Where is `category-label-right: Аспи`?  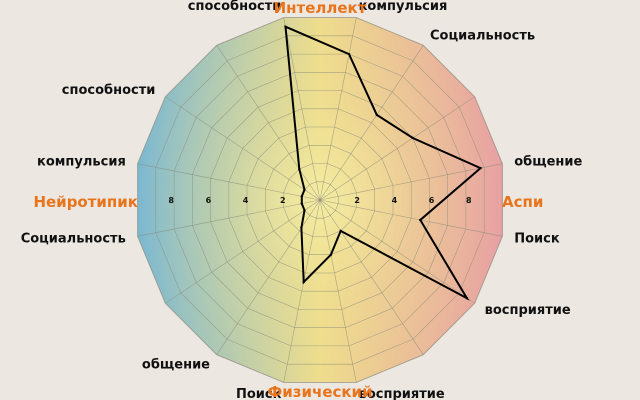 category-label-right: Аспи is located at coordinates (522, 202).